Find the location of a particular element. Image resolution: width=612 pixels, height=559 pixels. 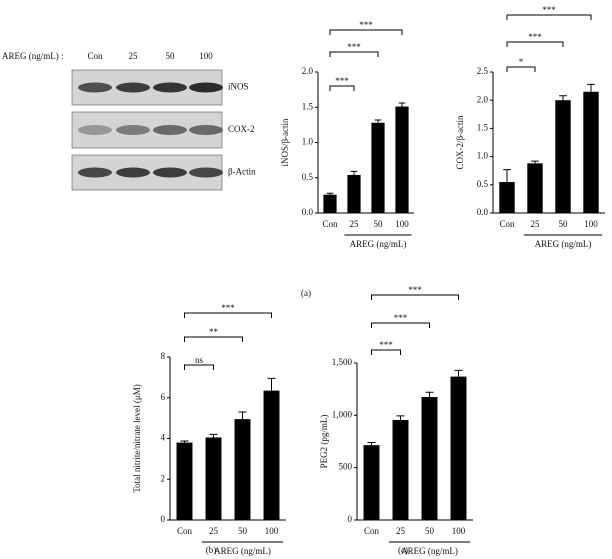

blot-lane-label: 50 is located at coordinates (171, 56).